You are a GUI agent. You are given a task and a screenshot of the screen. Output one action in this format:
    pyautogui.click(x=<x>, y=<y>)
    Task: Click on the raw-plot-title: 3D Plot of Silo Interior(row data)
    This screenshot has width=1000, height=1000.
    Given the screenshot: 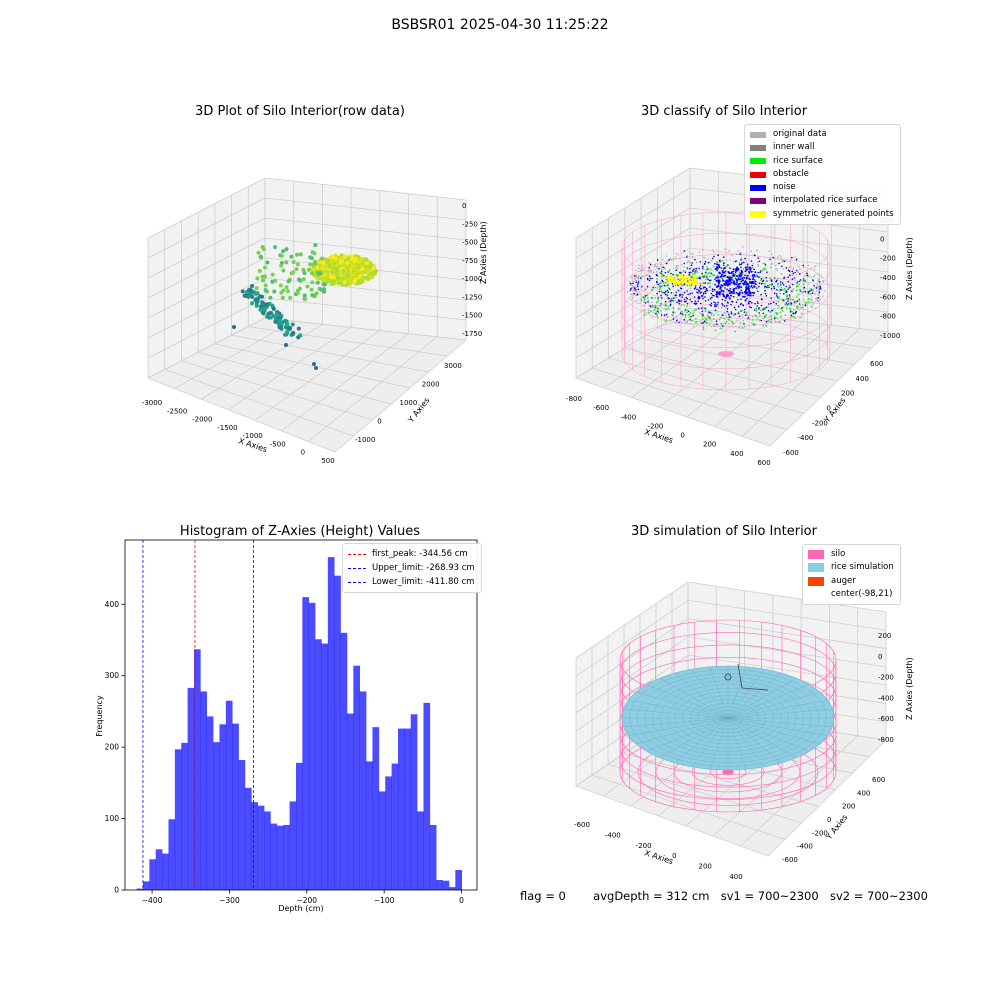 What is the action you would take?
    pyautogui.click(x=300, y=111)
    